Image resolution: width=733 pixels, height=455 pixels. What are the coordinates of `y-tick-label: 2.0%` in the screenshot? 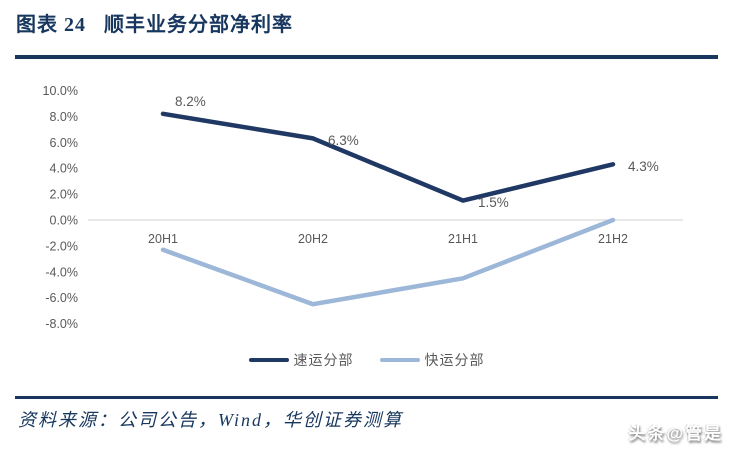 It's located at (64, 195).